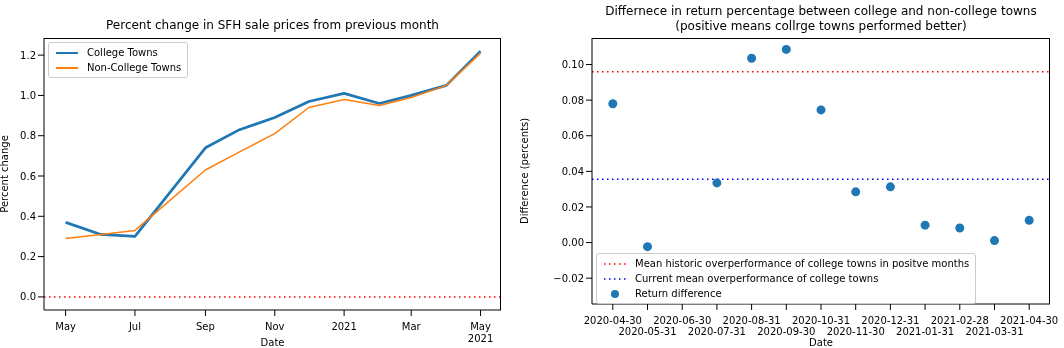 The image size is (1064, 348). I want to click on y-tick-label: −0.02, so click(568, 278).